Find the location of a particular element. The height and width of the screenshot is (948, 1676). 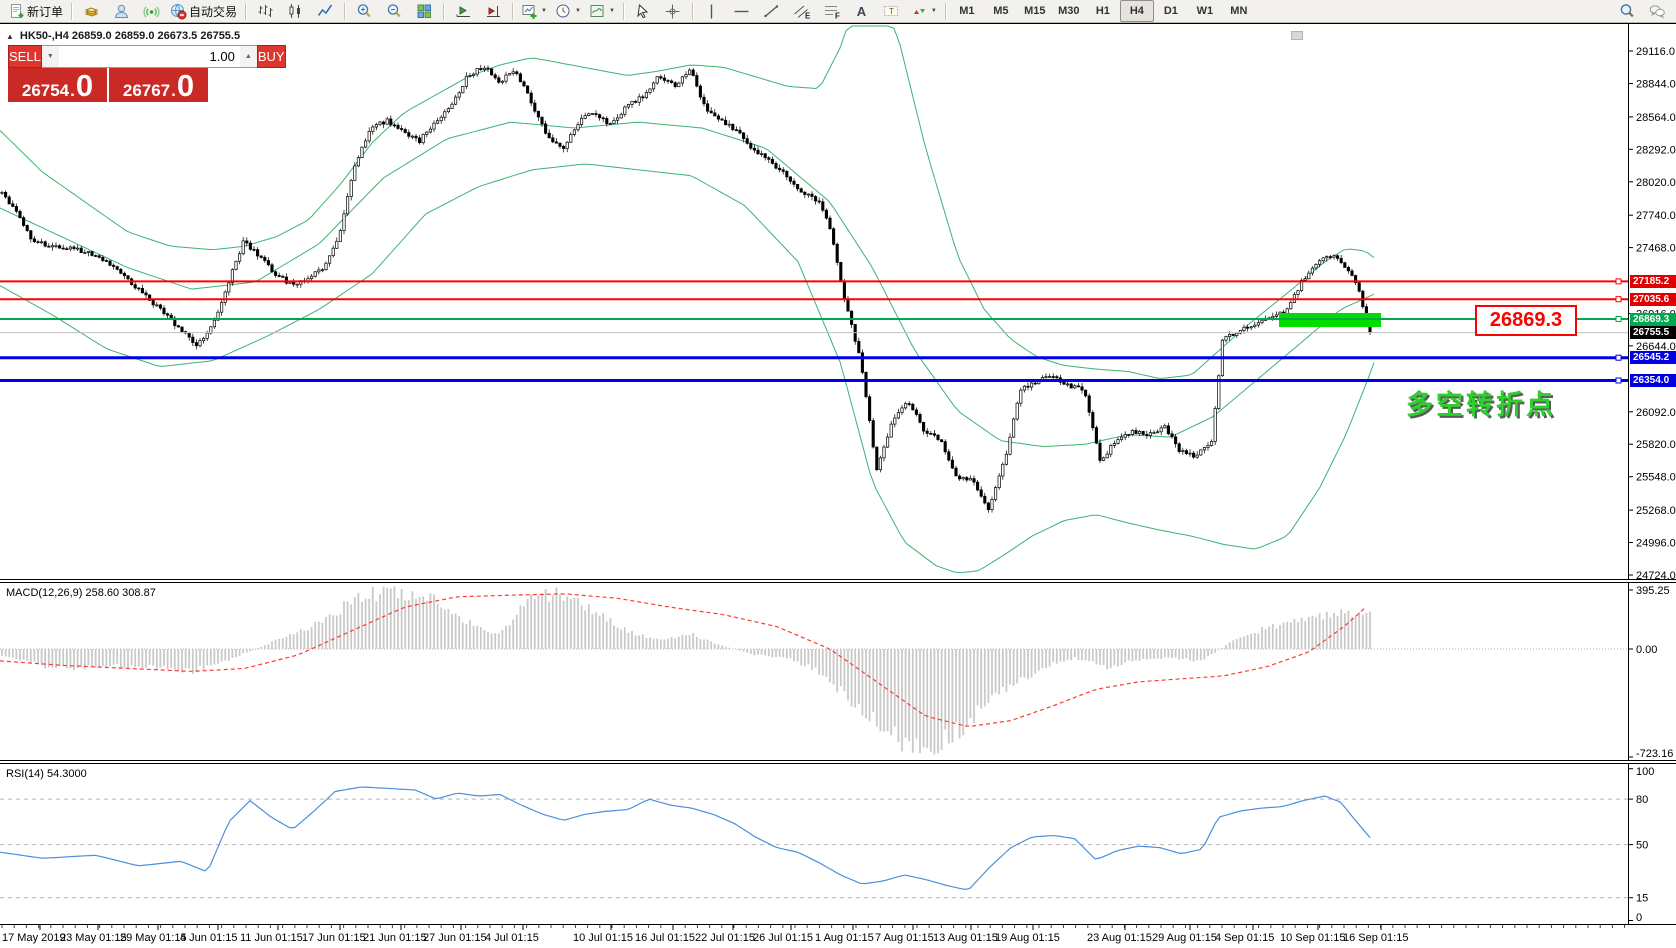

sell-price-big: 0 is located at coordinates (84, 86).